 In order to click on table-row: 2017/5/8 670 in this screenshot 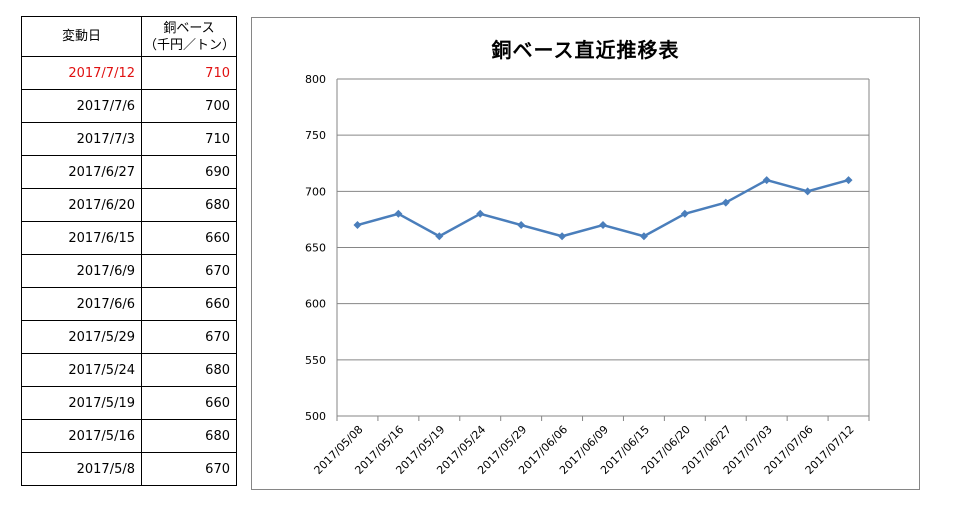, I will do `click(129, 469)`.